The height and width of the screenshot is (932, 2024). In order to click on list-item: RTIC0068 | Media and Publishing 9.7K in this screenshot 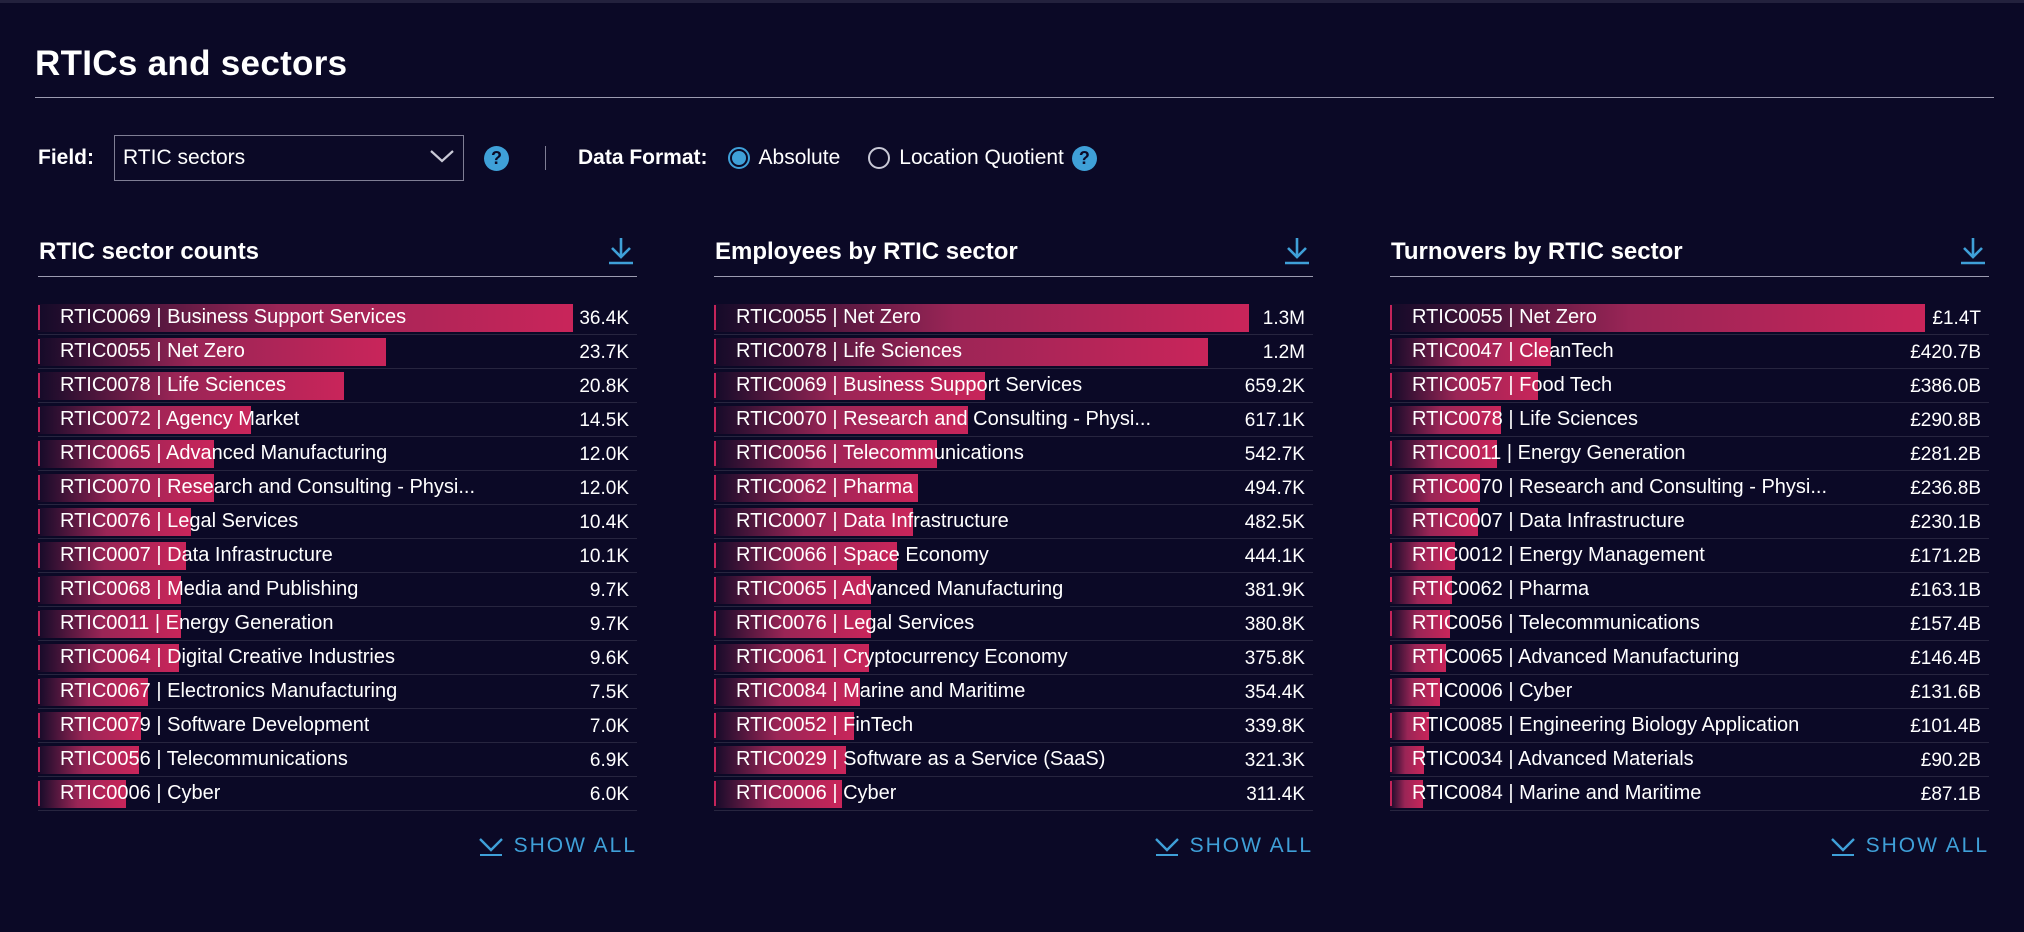, I will do `click(337, 590)`.